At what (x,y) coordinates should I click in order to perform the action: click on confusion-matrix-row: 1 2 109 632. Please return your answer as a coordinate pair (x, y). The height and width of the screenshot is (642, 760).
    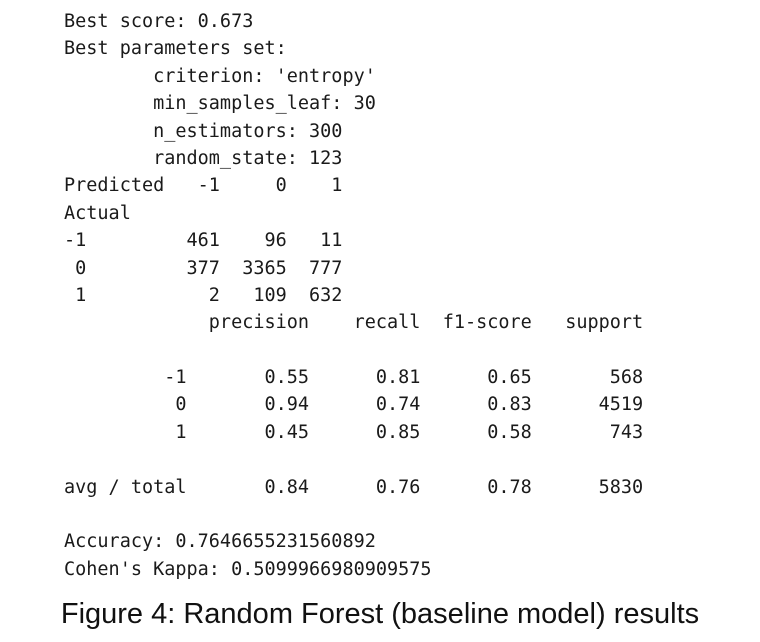
    Looking at the image, I should click on (203, 295).